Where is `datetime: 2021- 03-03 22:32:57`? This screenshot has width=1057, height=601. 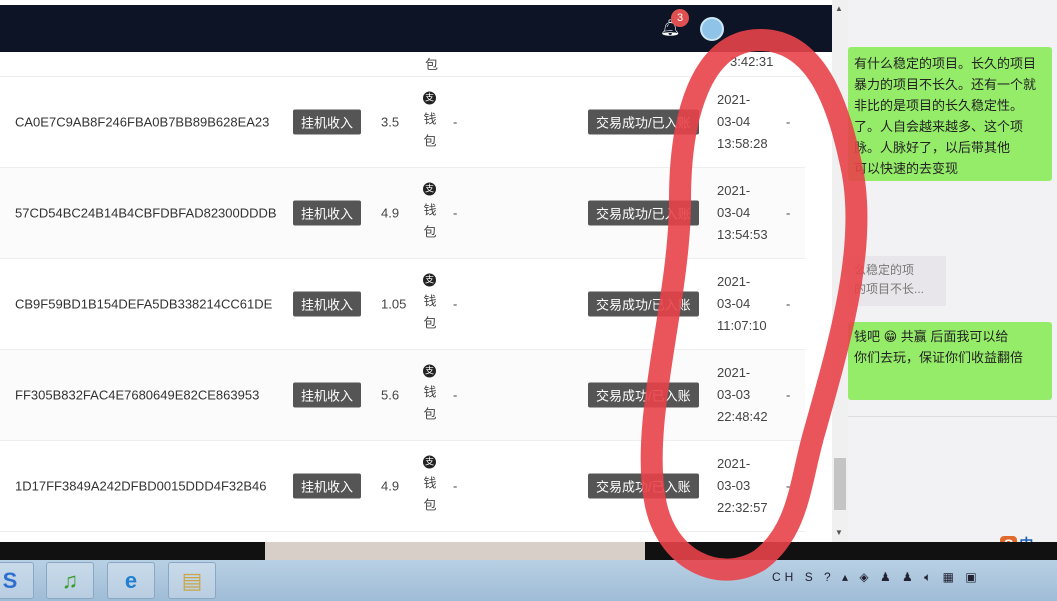
datetime: 2021- 03-03 22:32:57 is located at coordinates (742, 486).